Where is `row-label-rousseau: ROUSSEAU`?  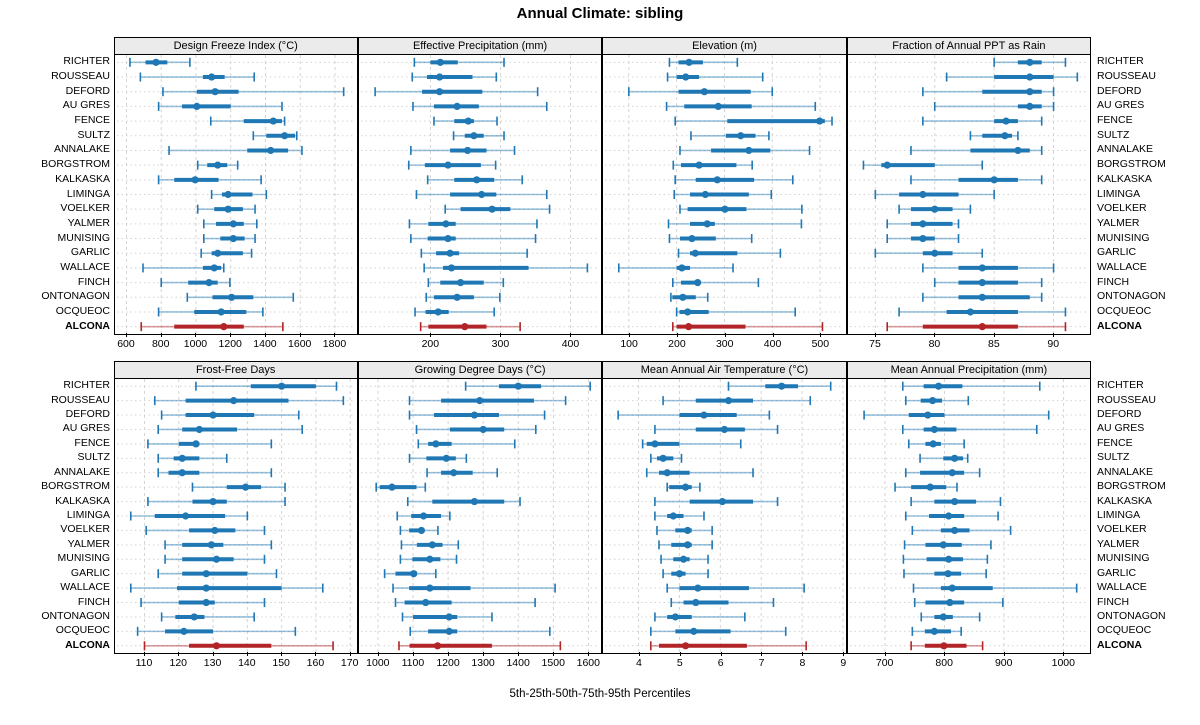
row-label-rousseau: ROUSSEAU is located at coordinates (80, 399).